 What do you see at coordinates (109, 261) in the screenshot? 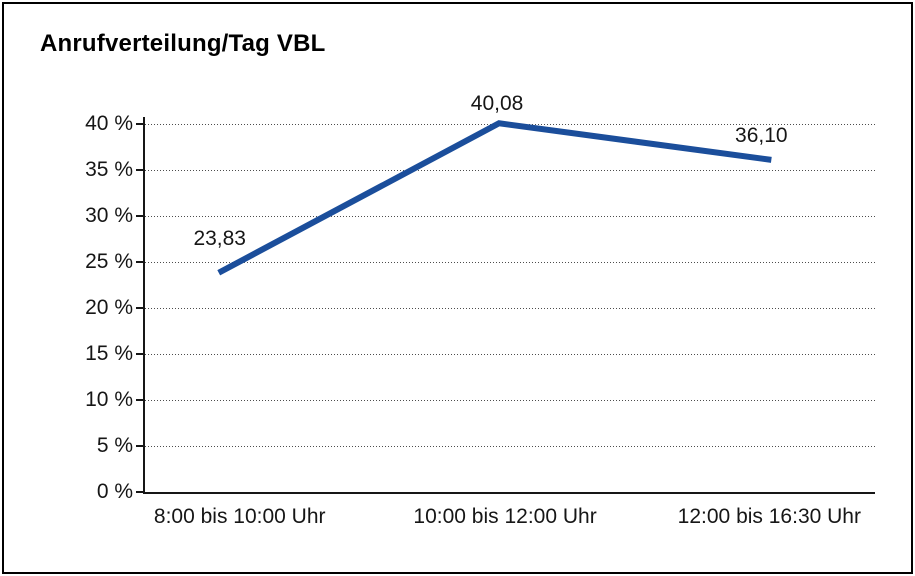
I see `y-tick-label: 25 %` at bounding box center [109, 261].